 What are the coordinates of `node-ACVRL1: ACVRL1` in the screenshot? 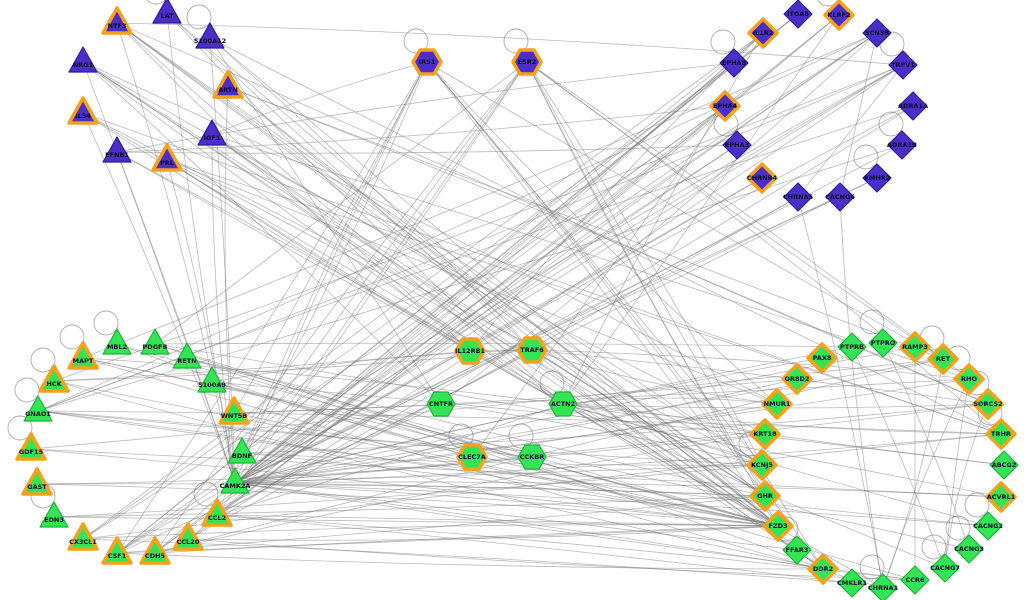 It's located at (1001, 497).